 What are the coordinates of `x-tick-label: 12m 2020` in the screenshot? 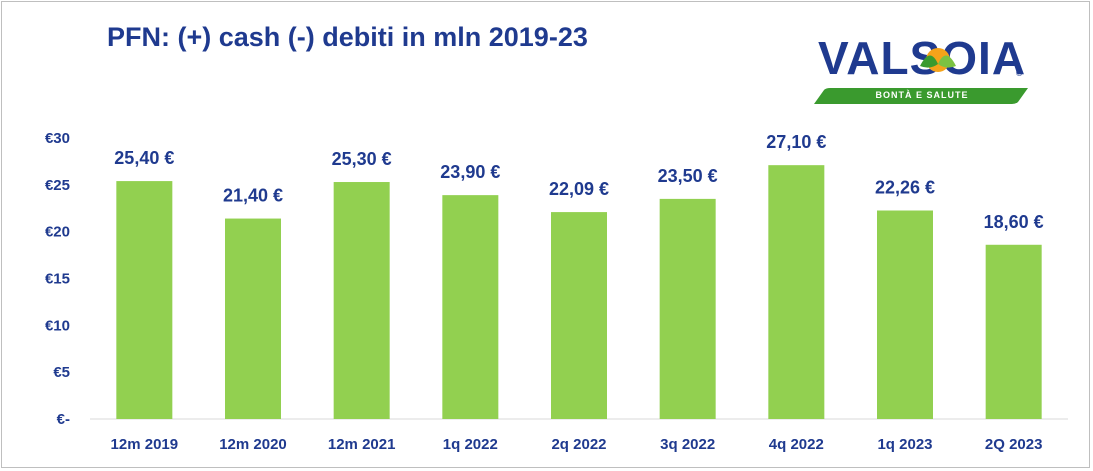 It's located at (253, 444).